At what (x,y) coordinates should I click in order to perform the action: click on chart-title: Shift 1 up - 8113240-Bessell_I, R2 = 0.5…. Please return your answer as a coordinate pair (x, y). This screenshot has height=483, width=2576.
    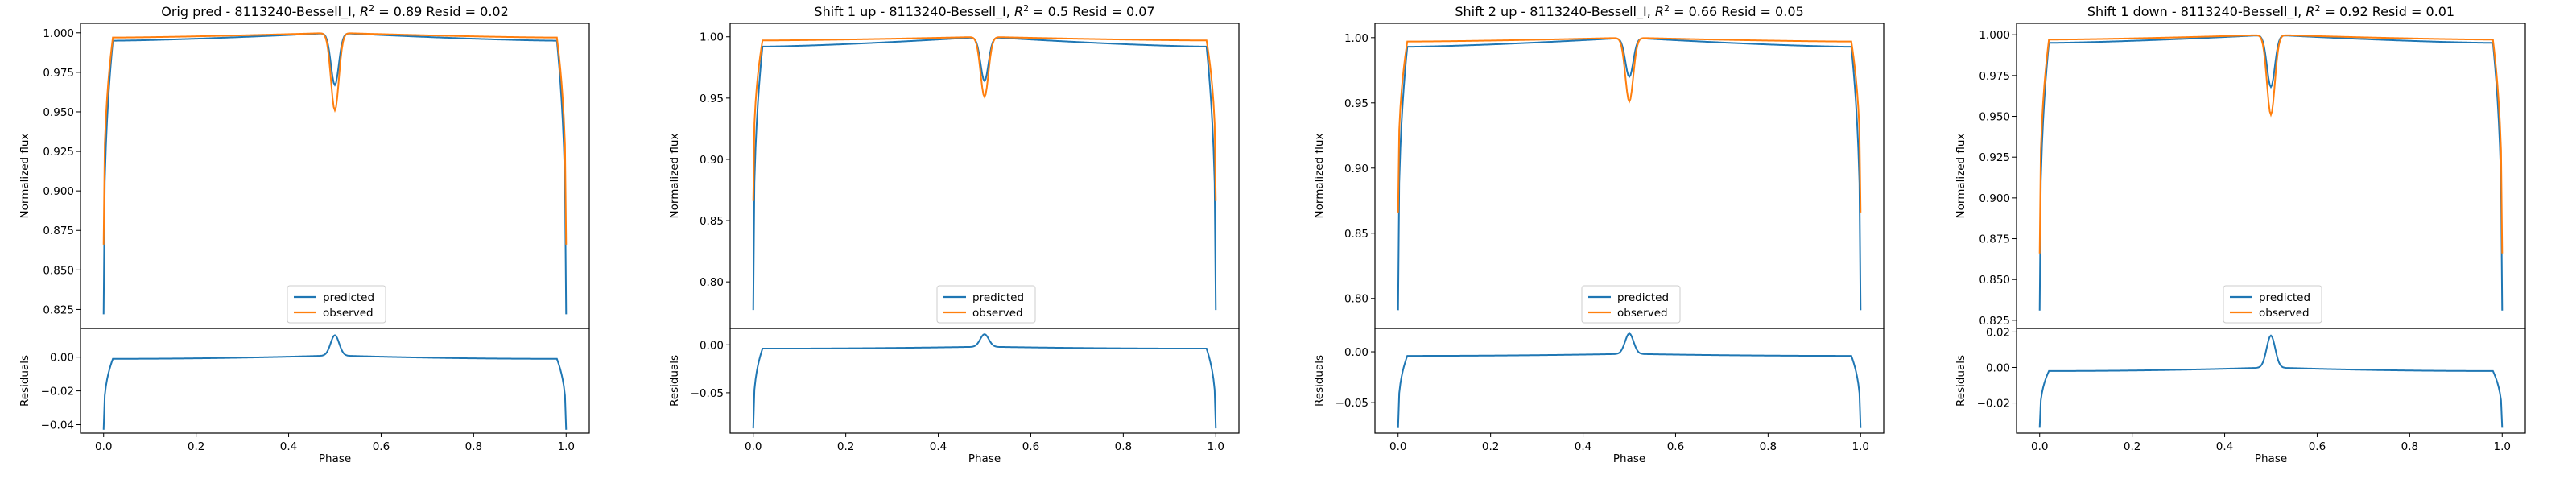
    Looking at the image, I should click on (984, 11).